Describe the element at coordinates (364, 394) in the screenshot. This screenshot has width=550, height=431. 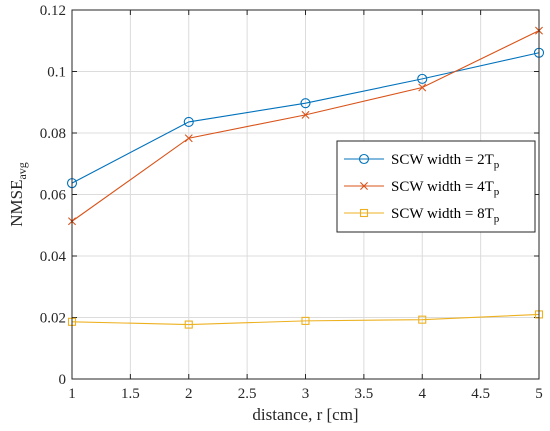
I see `x-tick-label: 3.5` at that location.